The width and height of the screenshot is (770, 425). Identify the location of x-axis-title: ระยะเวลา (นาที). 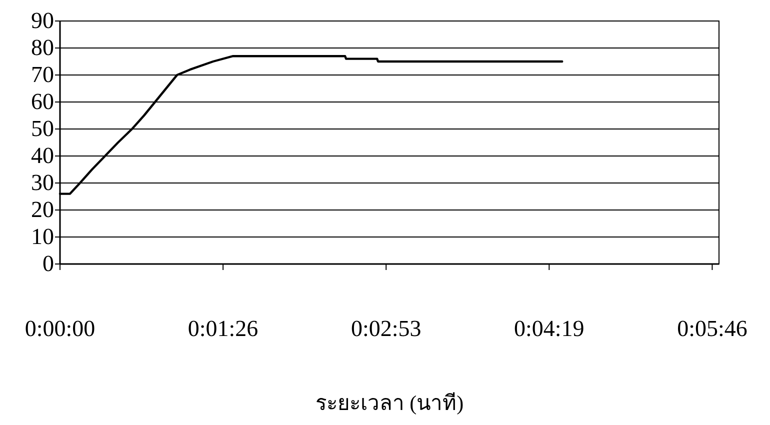
(389, 403).